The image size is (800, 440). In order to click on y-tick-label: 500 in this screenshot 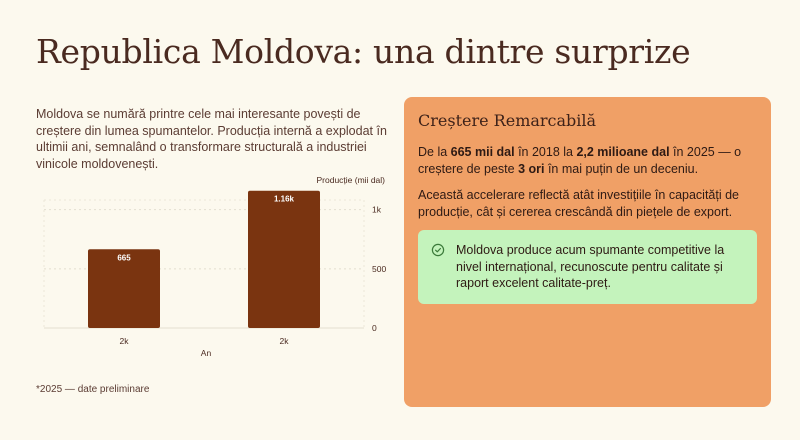, I will do `click(379, 269)`.